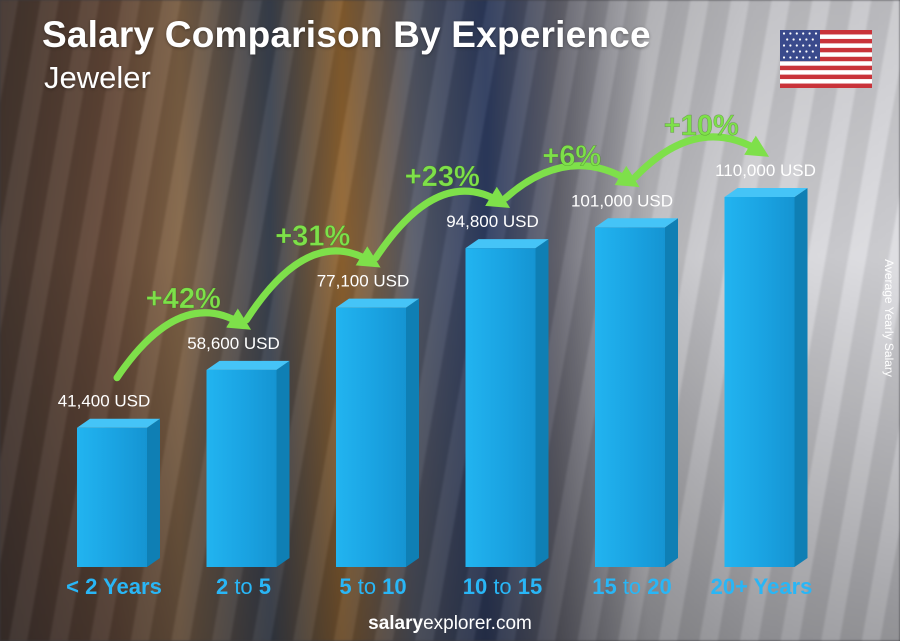 The width and height of the screenshot is (900, 641). What do you see at coordinates (826, 59) in the screenshot?
I see `us-flag-icon` at bounding box center [826, 59].